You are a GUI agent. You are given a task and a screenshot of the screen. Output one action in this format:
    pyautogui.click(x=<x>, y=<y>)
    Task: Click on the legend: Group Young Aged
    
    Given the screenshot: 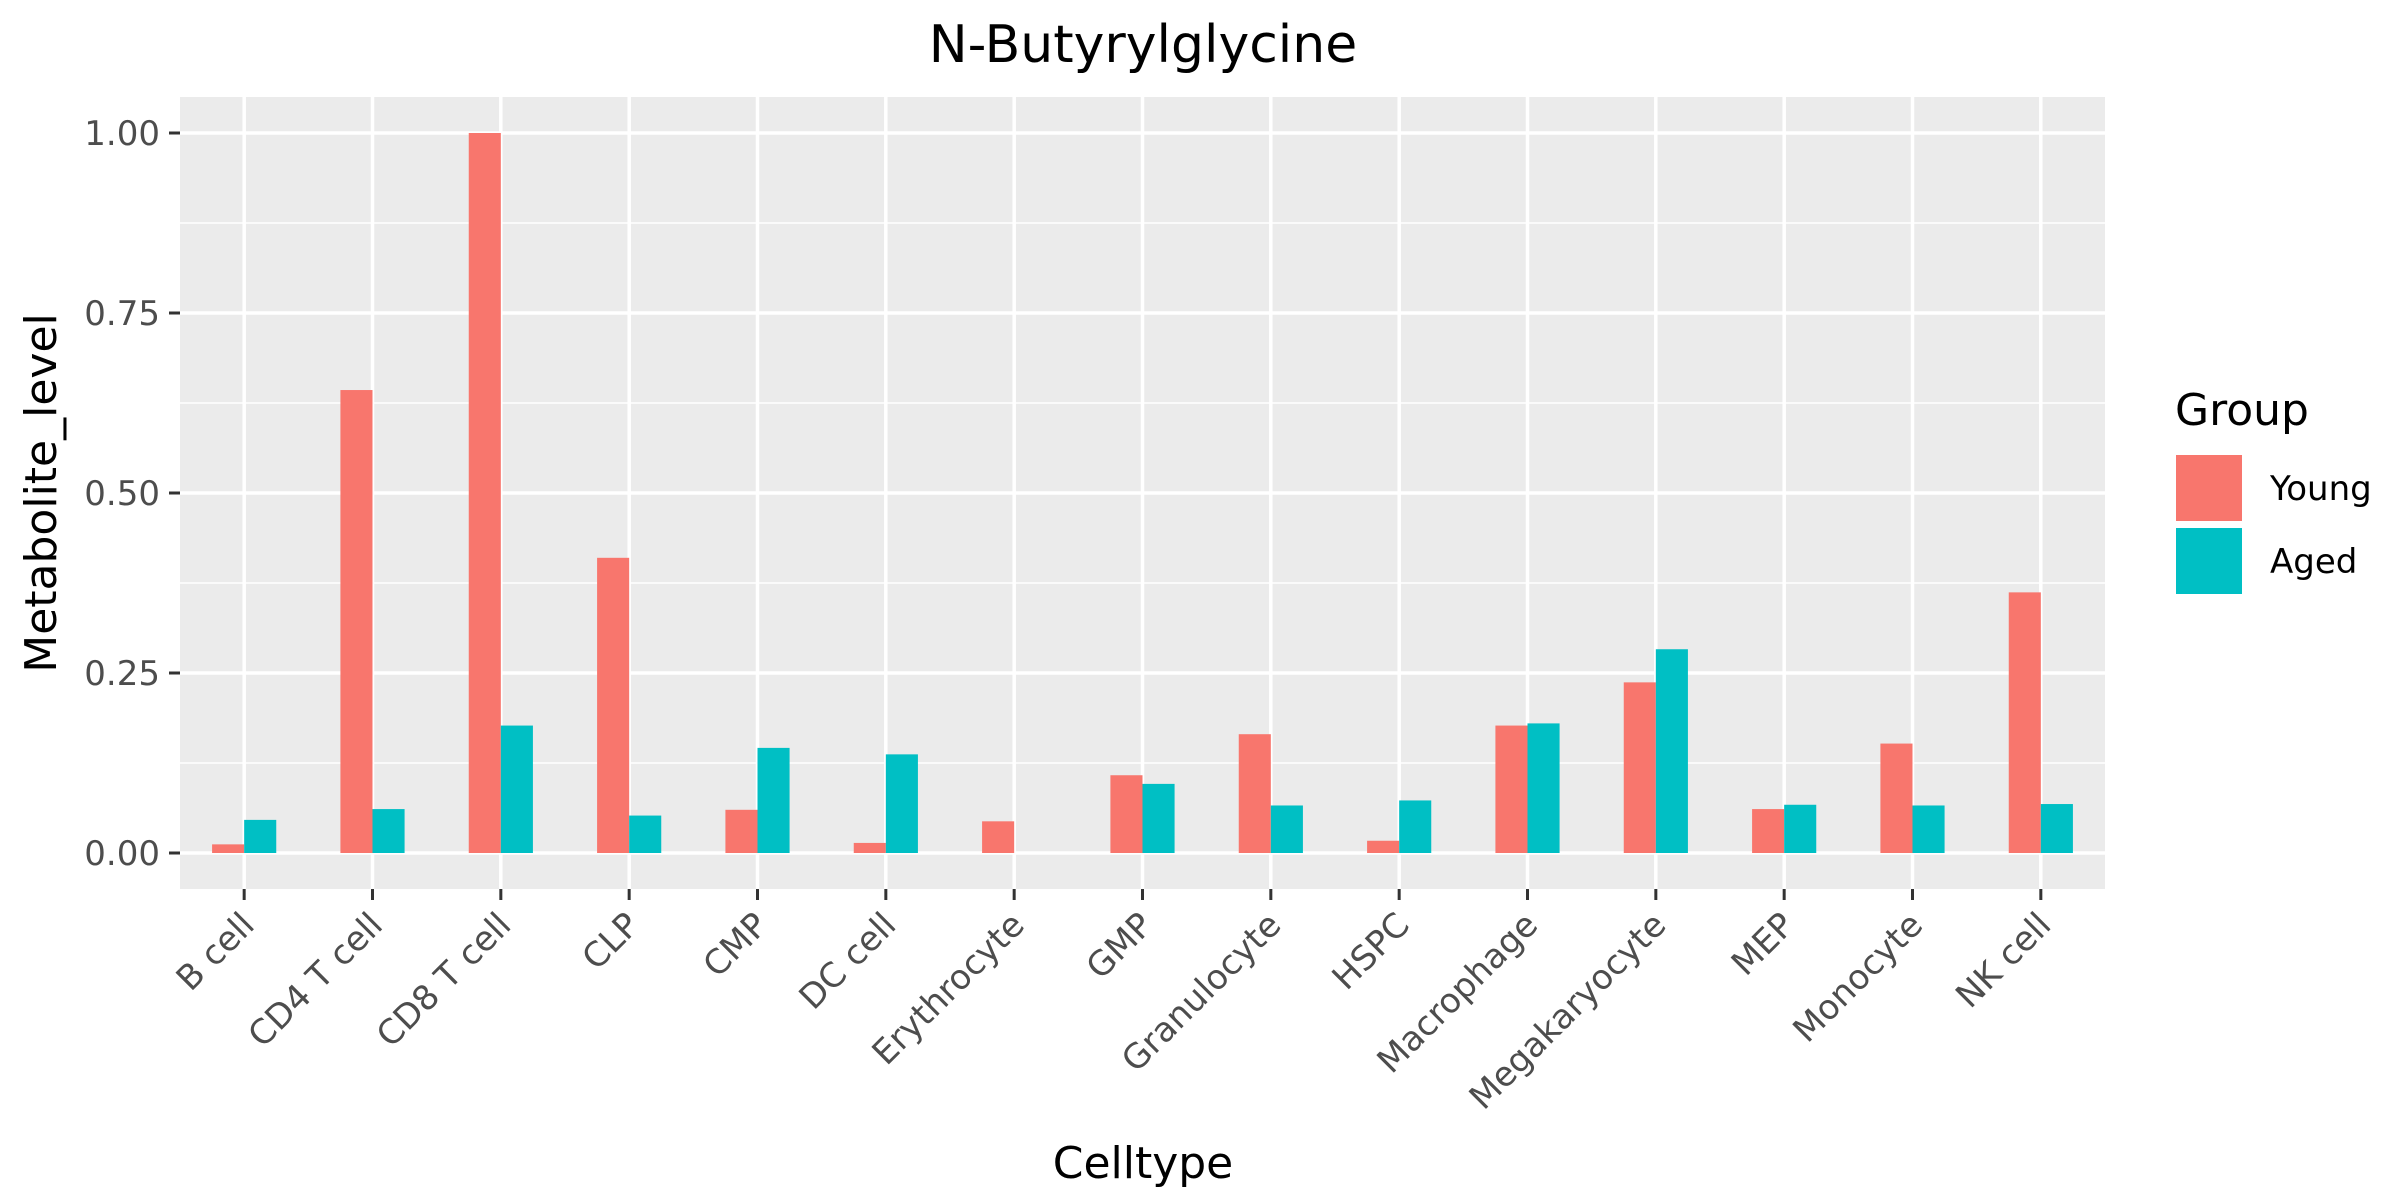 What is the action you would take?
    pyautogui.click(x=2273, y=489)
    